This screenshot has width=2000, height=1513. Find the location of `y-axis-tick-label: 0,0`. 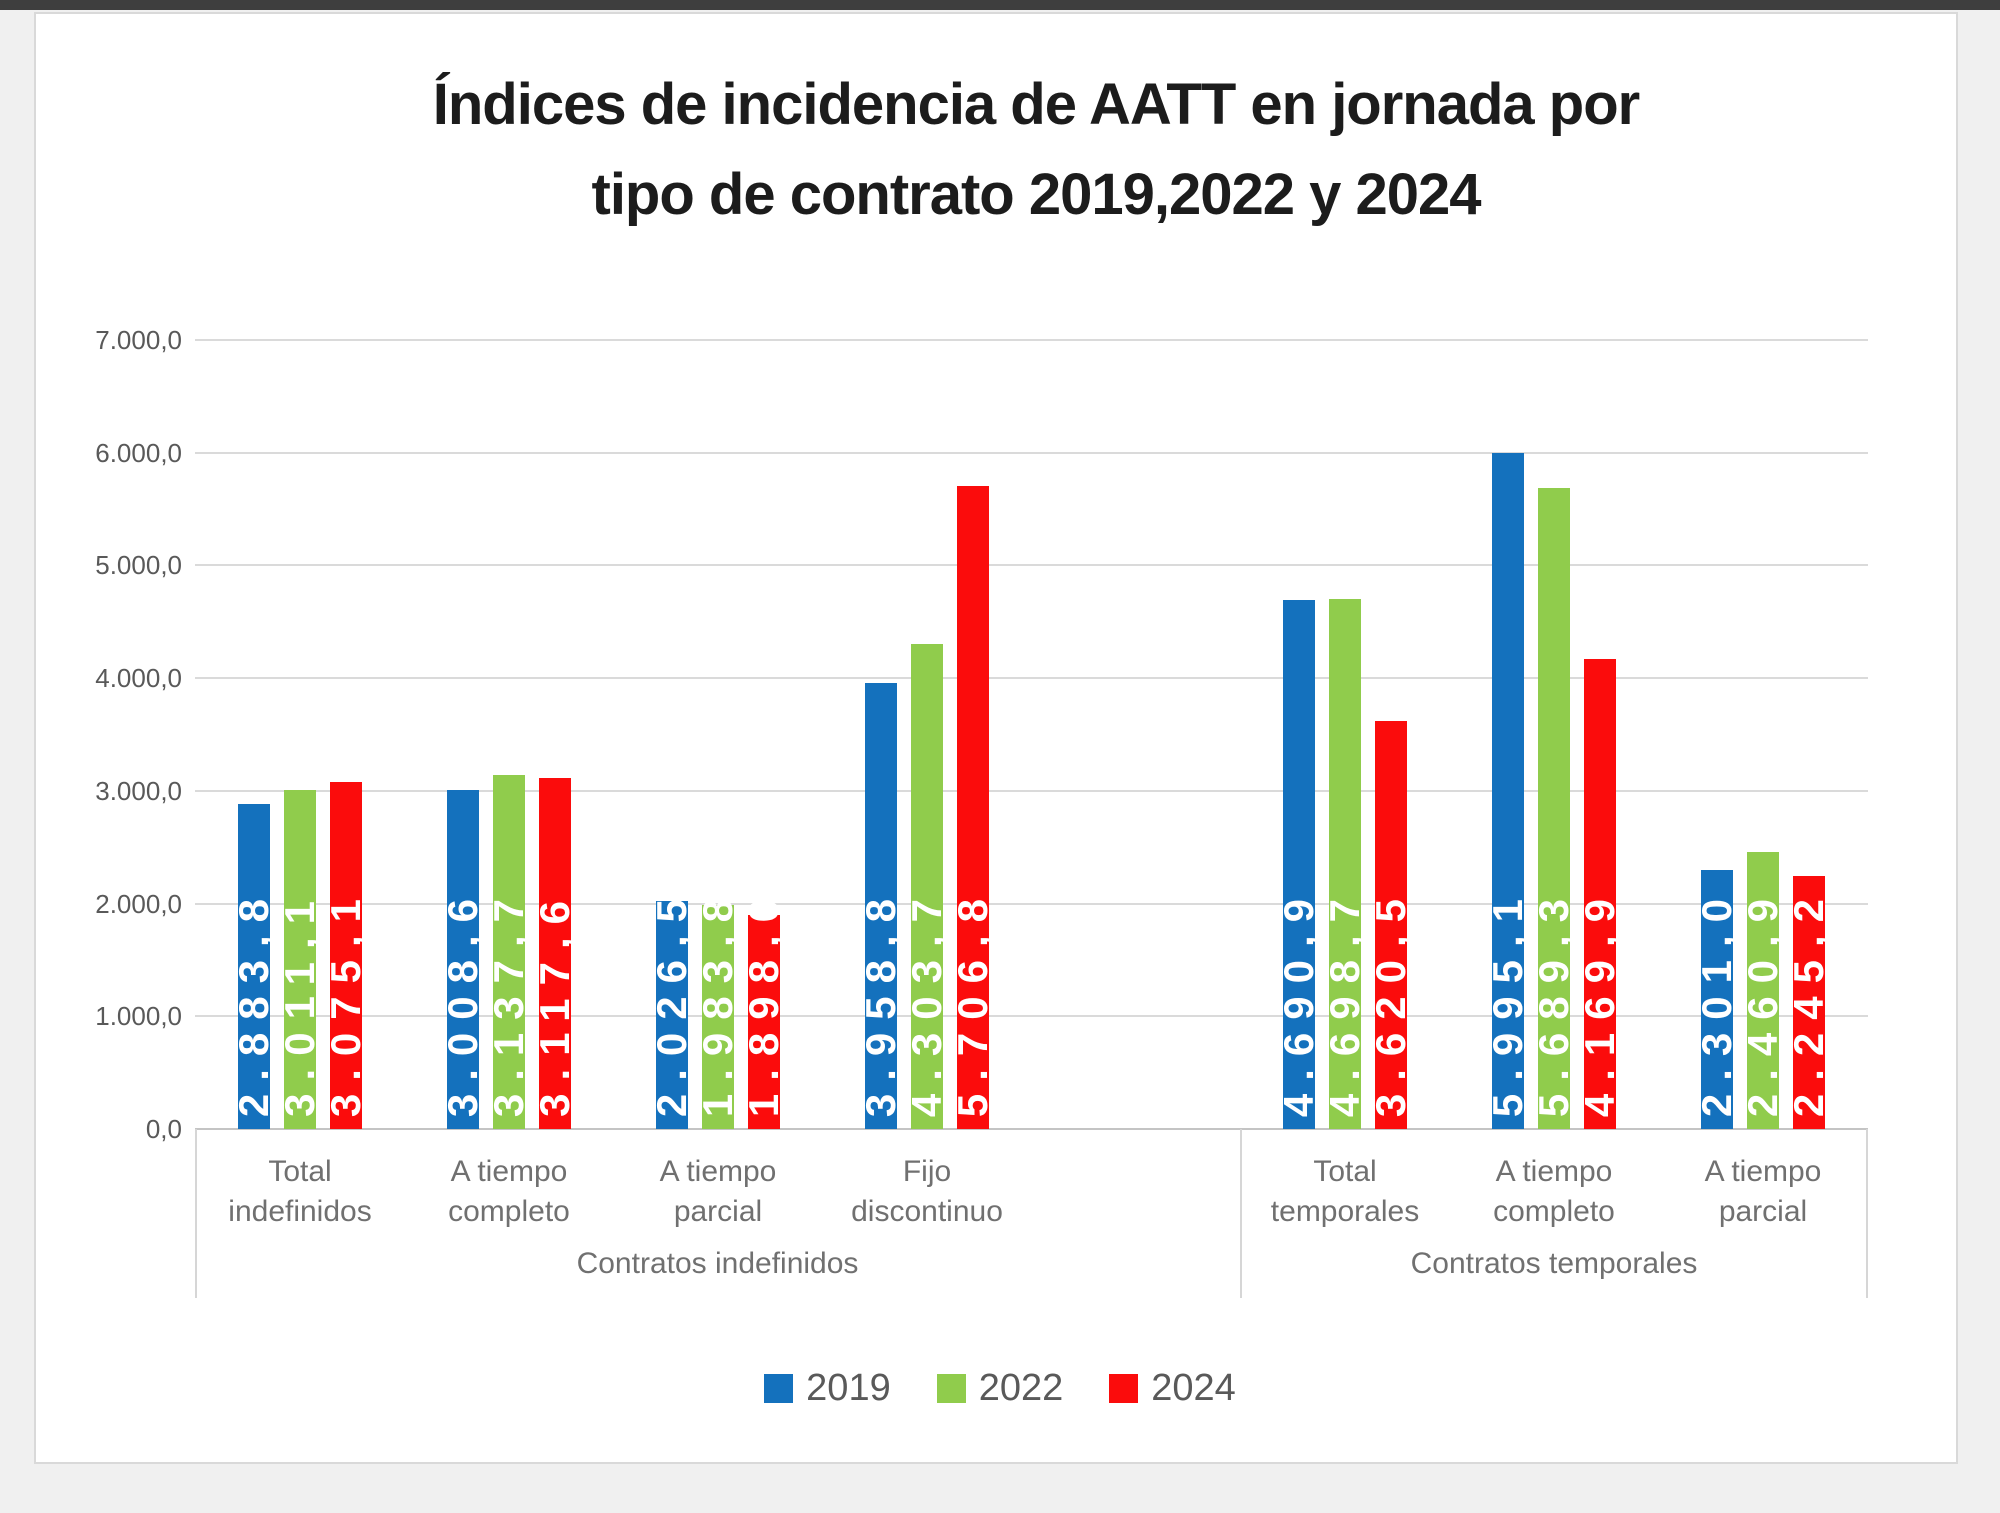

y-axis-tick-label: 0,0 is located at coordinates (163, 1129).